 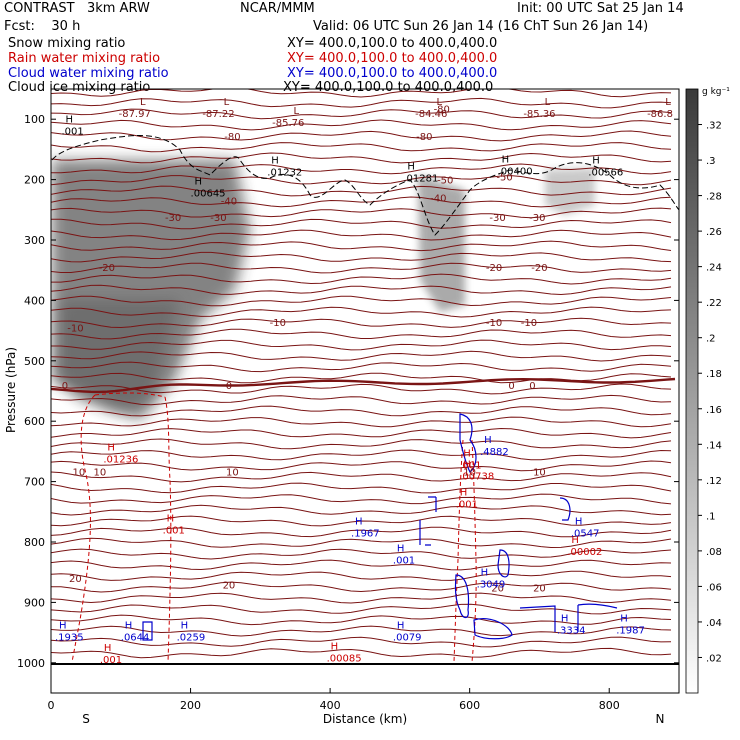 What do you see at coordinates (227, 102) in the screenshot?
I see `low-marker: L` at bounding box center [227, 102].